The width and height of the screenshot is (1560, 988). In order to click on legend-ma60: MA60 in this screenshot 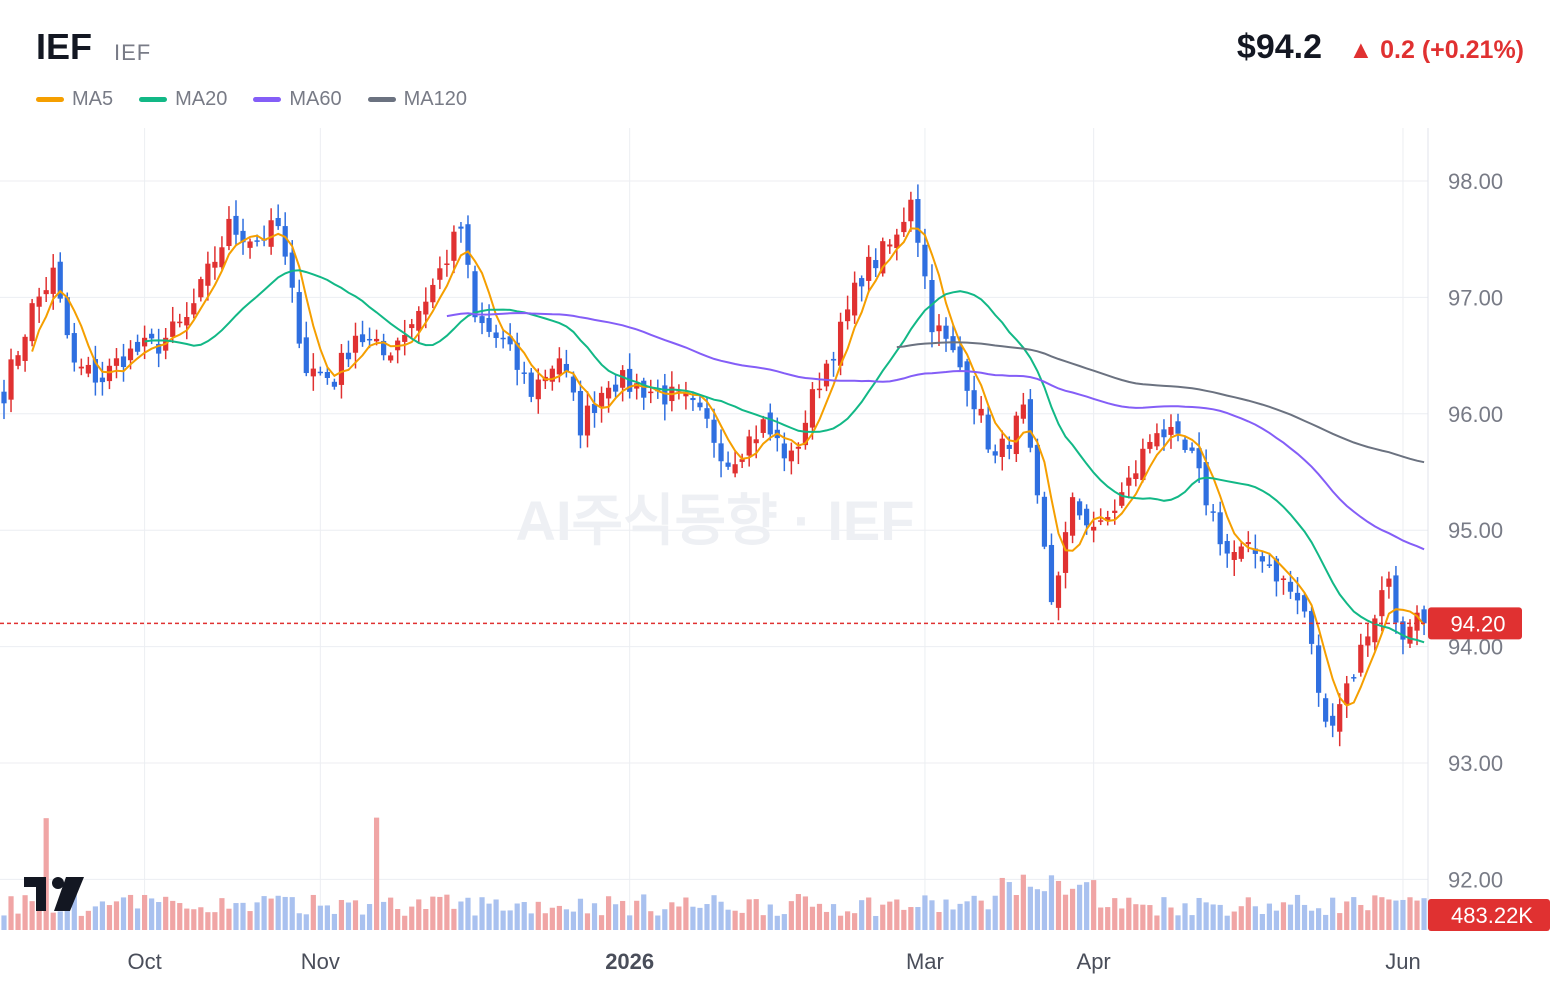, I will do `click(297, 99)`.